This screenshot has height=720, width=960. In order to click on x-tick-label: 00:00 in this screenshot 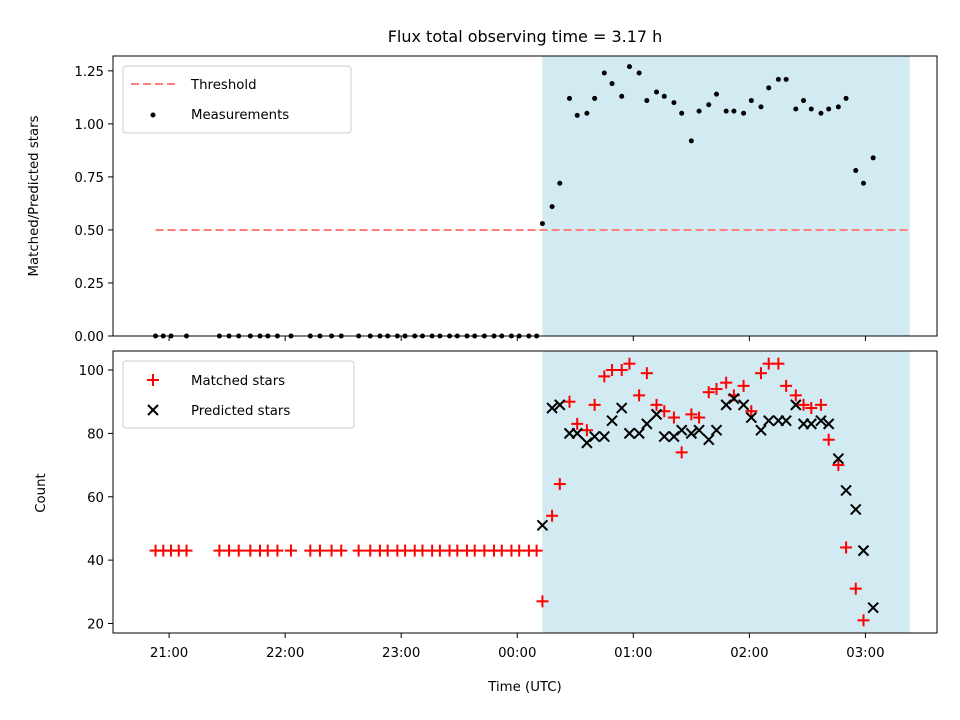, I will do `click(517, 653)`.